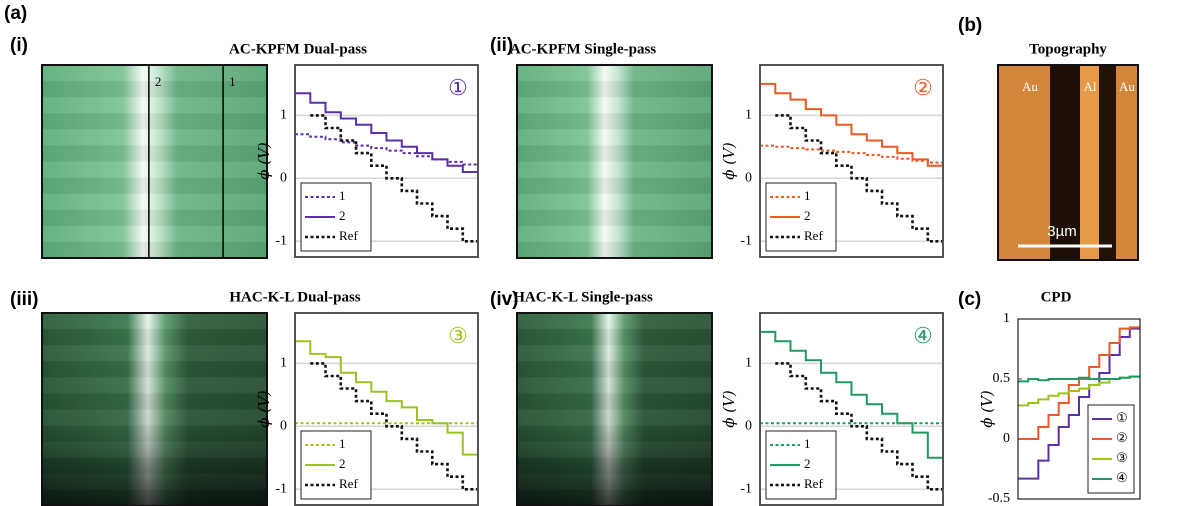 This screenshot has width=1192, height=506. I want to click on chart-title: AC-KPFM Dual-pass, so click(298, 49).